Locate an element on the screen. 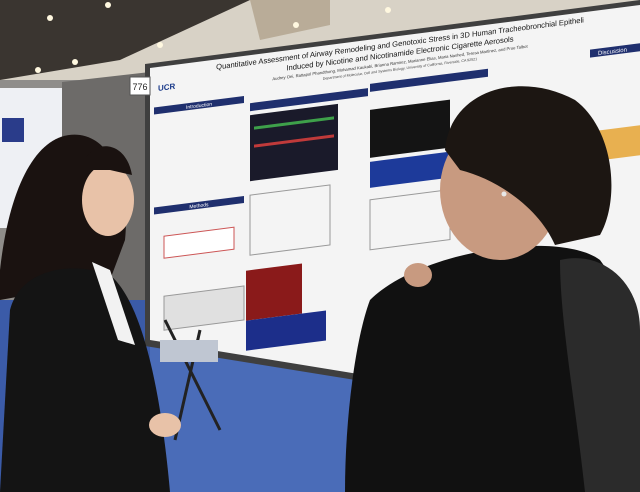  board-number: 776 is located at coordinates (139, 87).